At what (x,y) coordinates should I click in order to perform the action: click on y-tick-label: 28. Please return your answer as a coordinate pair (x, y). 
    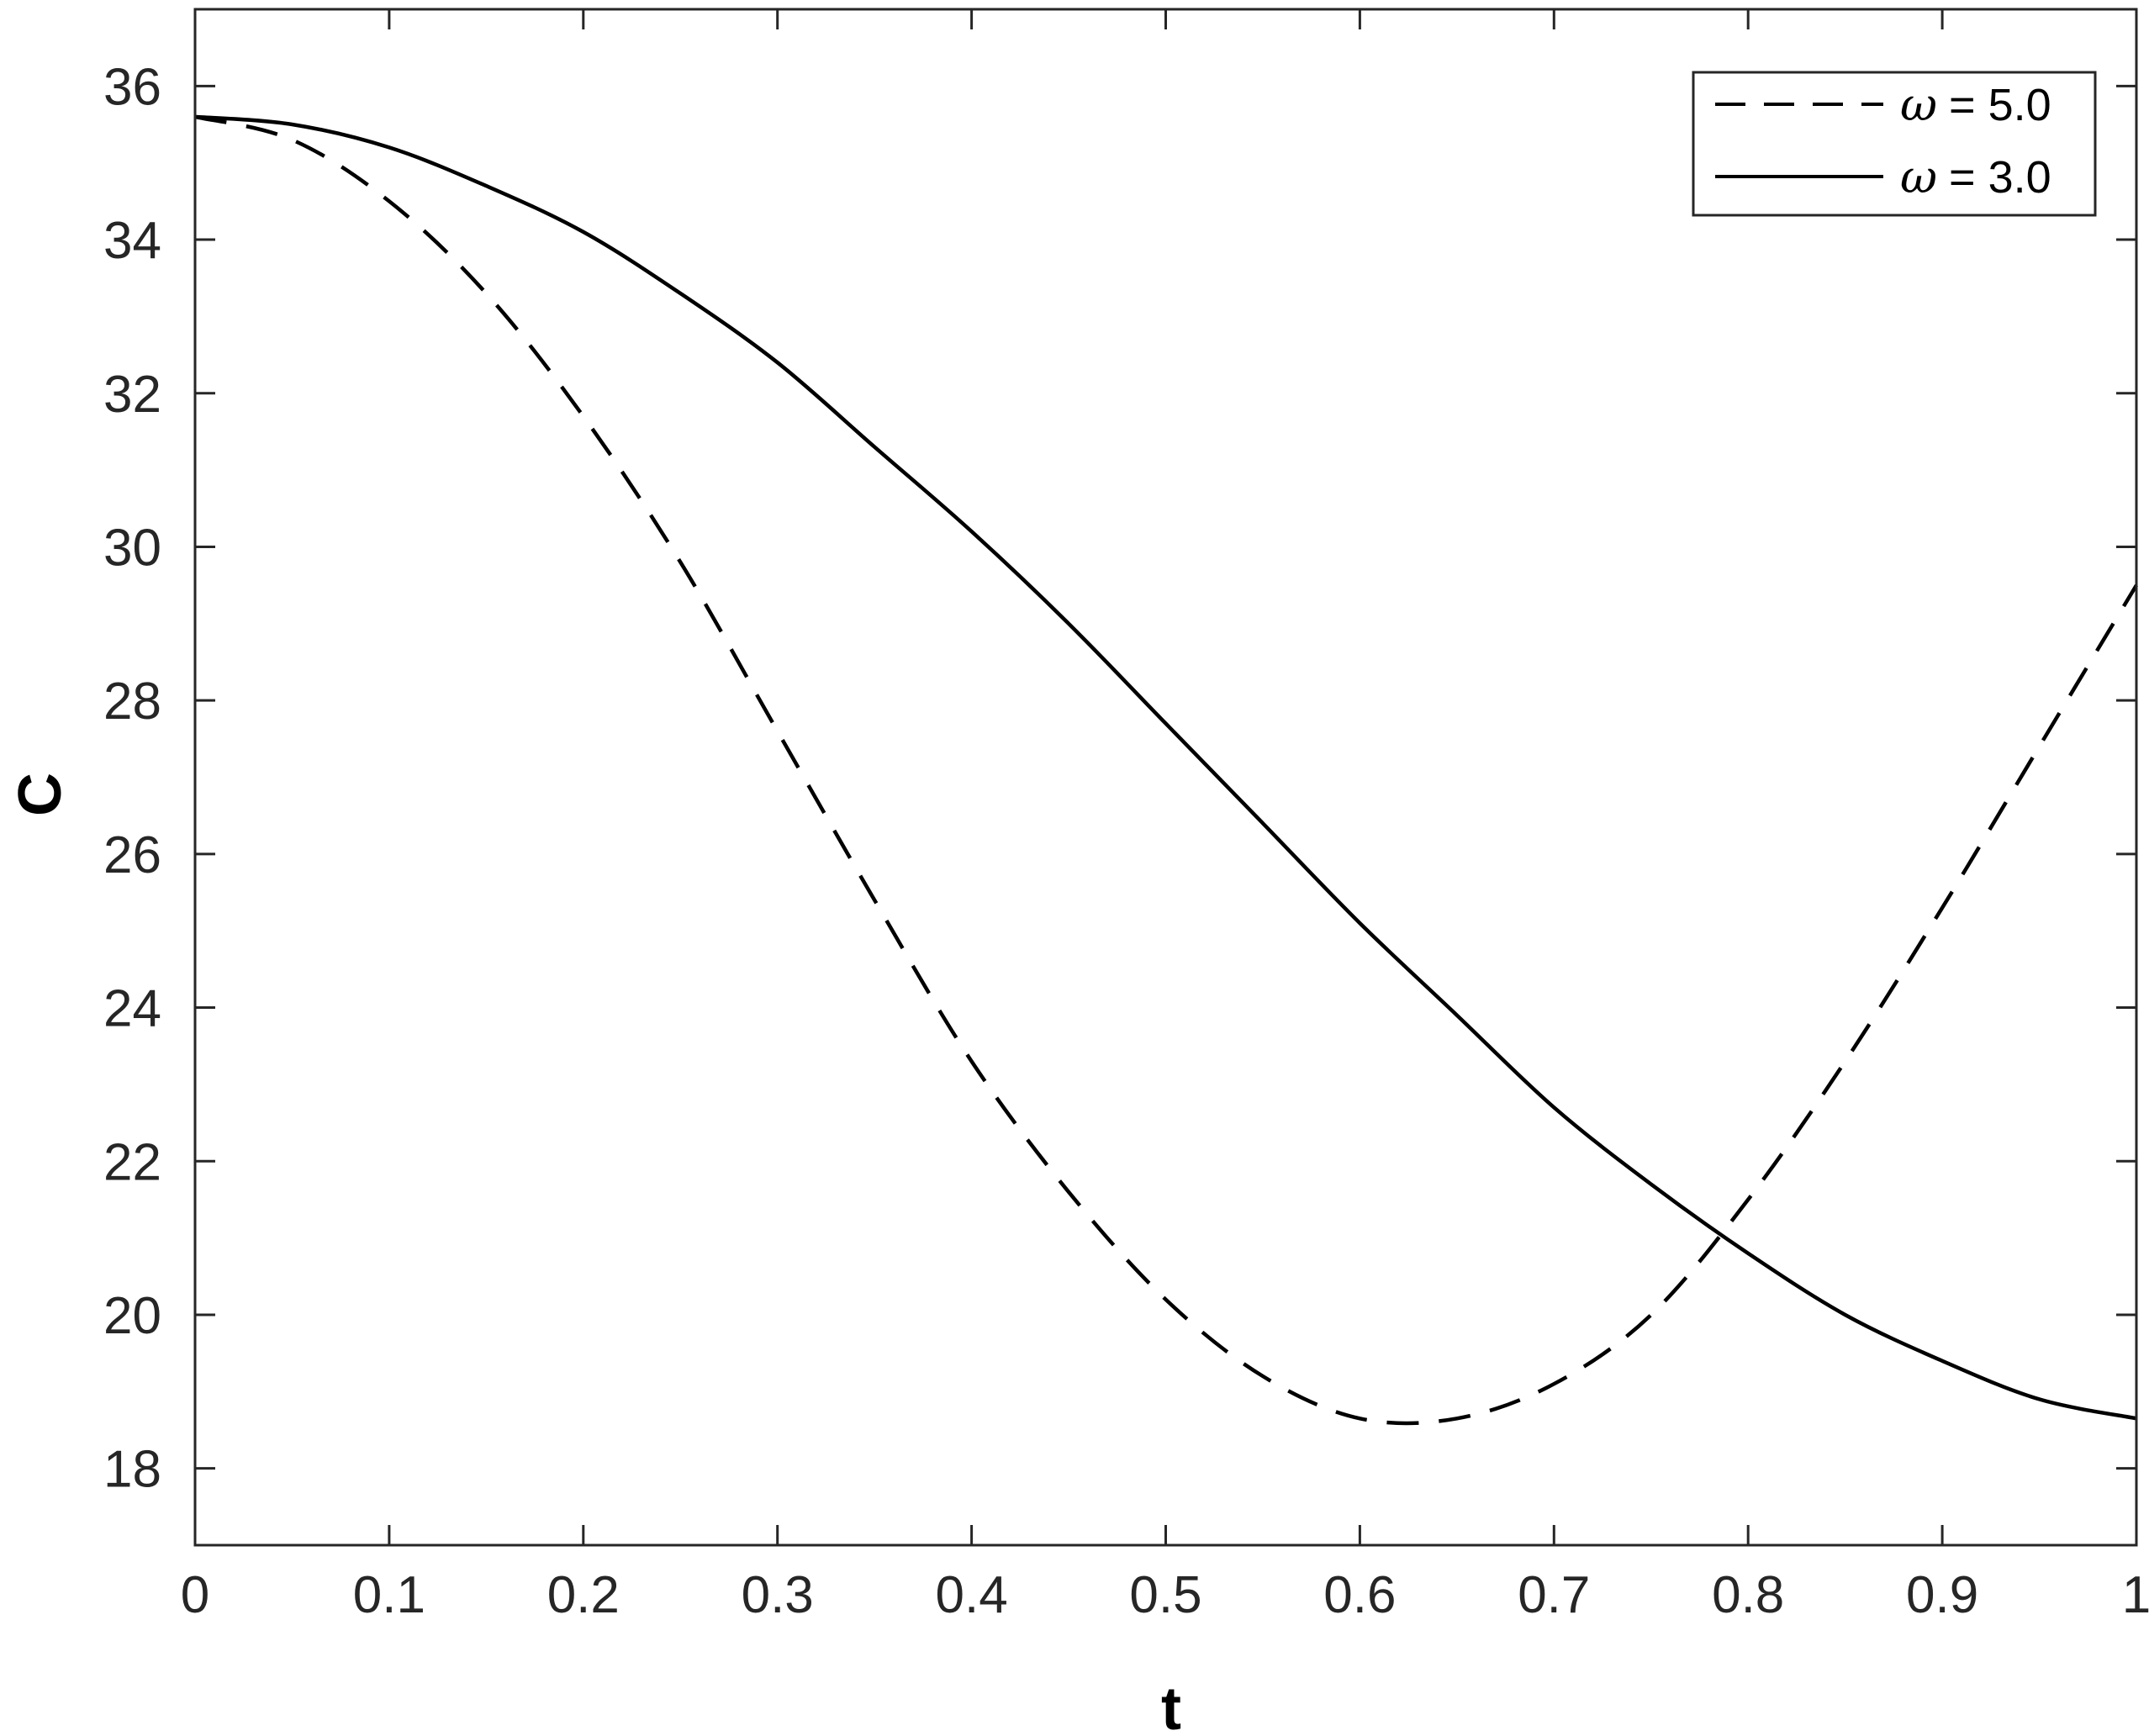
    Looking at the image, I should click on (132, 702).